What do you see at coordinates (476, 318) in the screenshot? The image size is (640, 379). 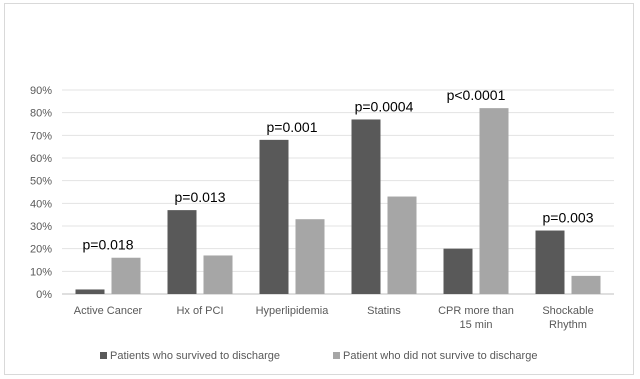 I see `category-label: CPR more than 15 min` at bounding box center [476, 318].